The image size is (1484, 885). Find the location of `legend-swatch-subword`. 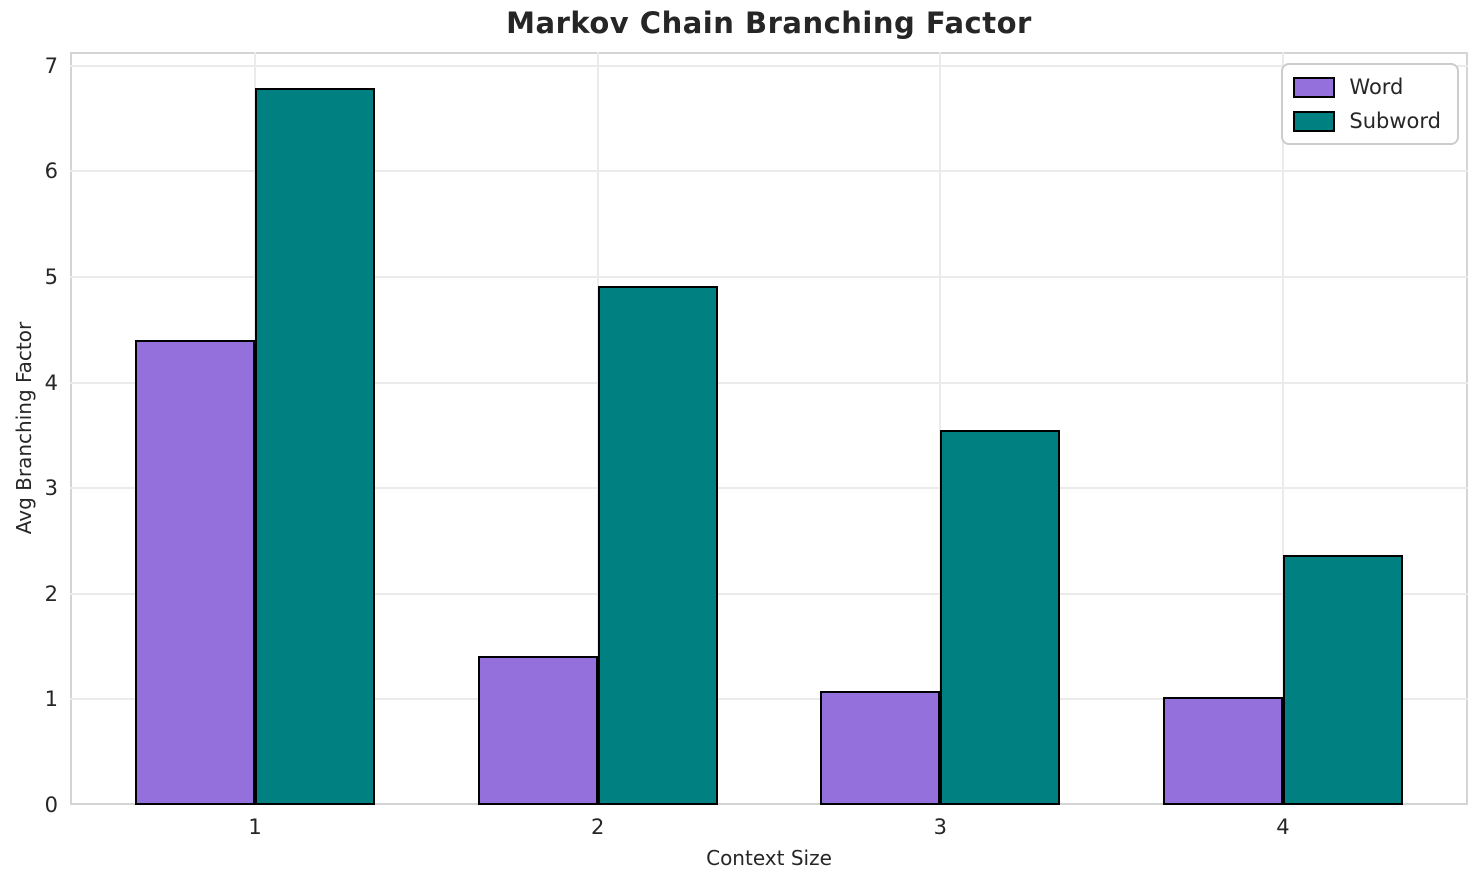

legend-swatch-subword is located at coordinates (1314, 121).